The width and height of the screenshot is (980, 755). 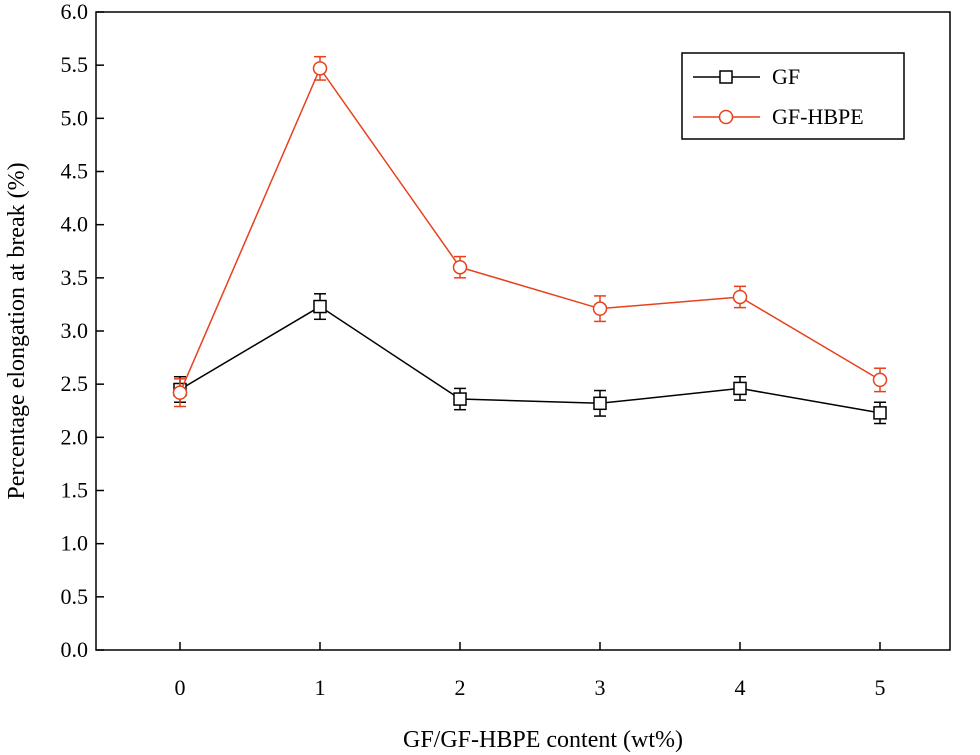 I want to click on y-tick-label: 5.5, so click(x=75, y=64).